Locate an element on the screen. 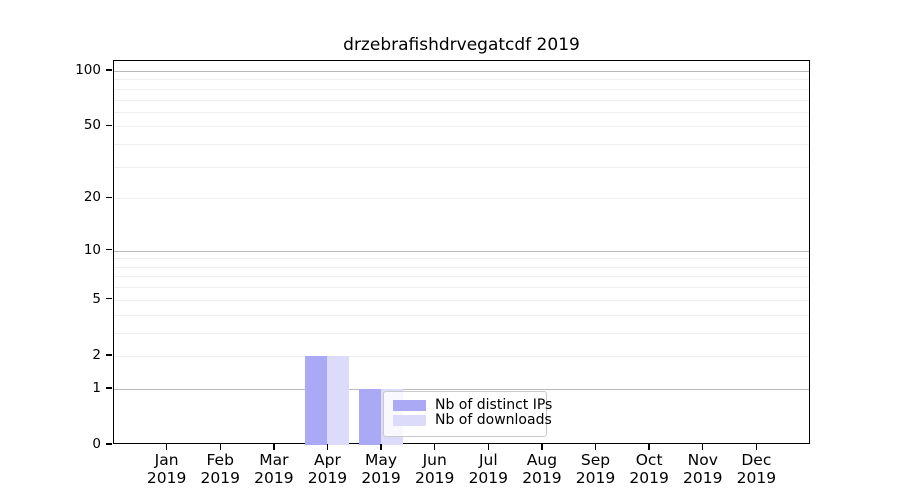 The height and width of the screenshot is (500, 900). x-tick-label: Aug 2019 is located at coordinates (542, 469).